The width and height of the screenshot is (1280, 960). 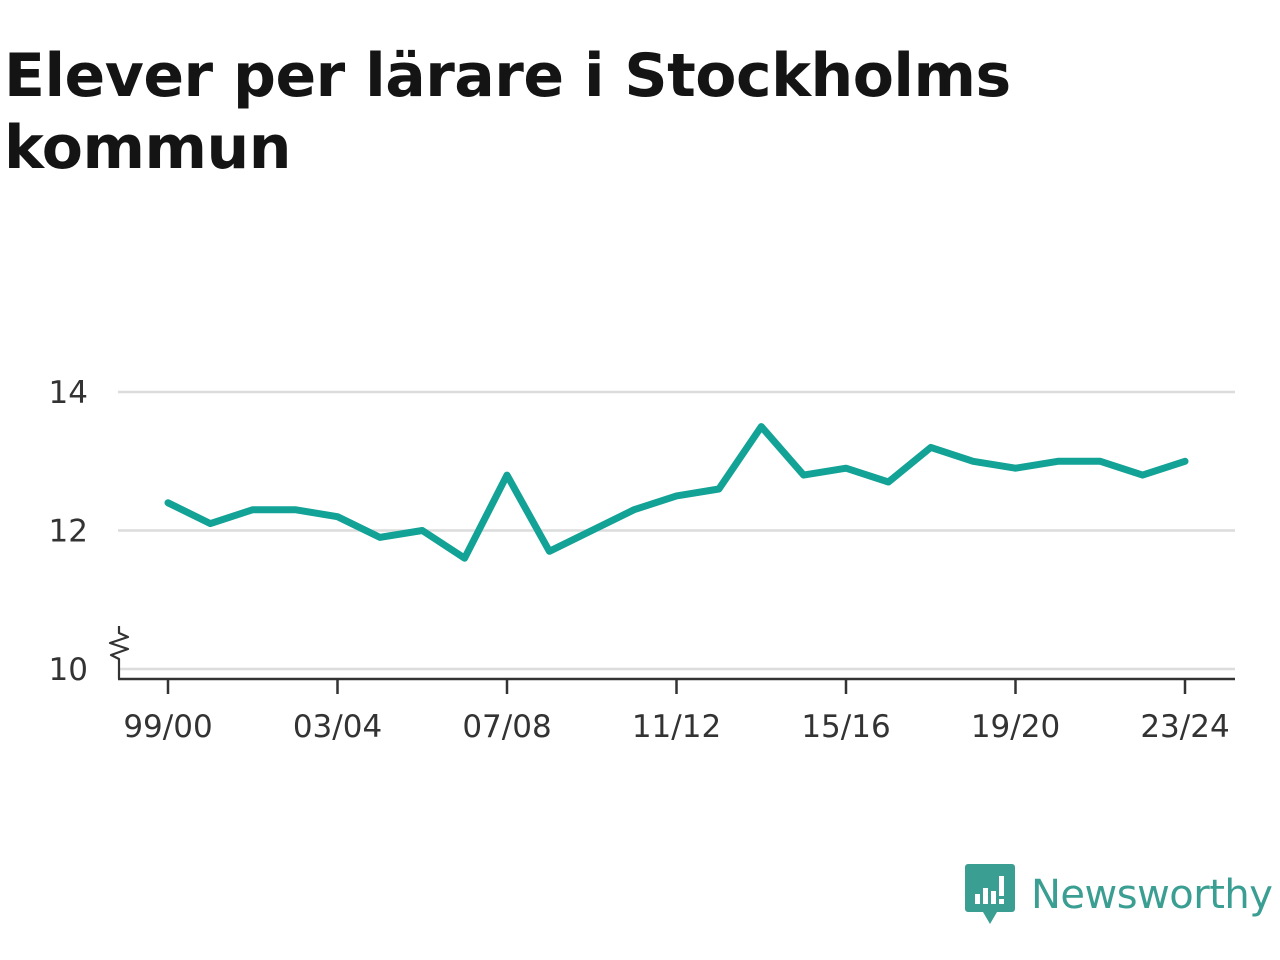 What do you see at coordinates (990, 894) in the screenshot?
I see `newsworthy-logo-icon` at bounding box center [990, 894].